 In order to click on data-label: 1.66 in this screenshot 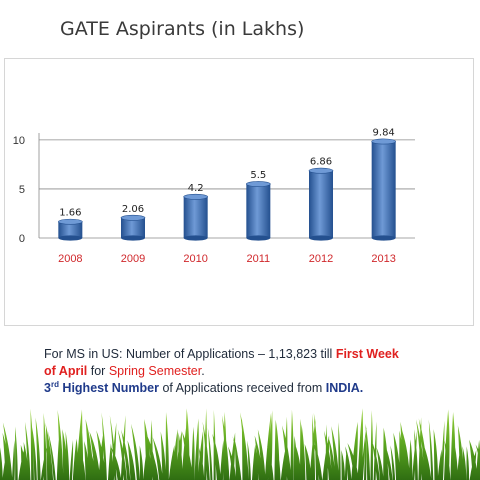, I will do `click(70, 213)`.